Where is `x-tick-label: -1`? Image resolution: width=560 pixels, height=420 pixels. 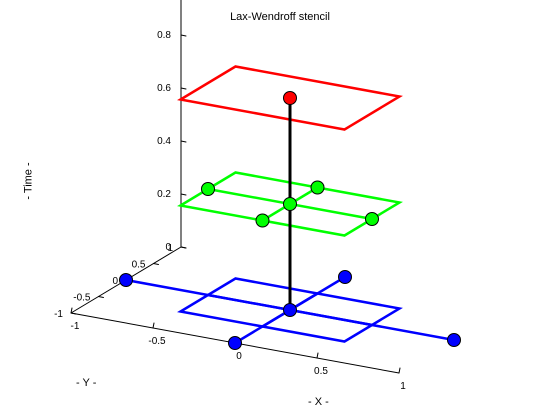 x-tick-label: -1 is located at coordinates (75, 326).